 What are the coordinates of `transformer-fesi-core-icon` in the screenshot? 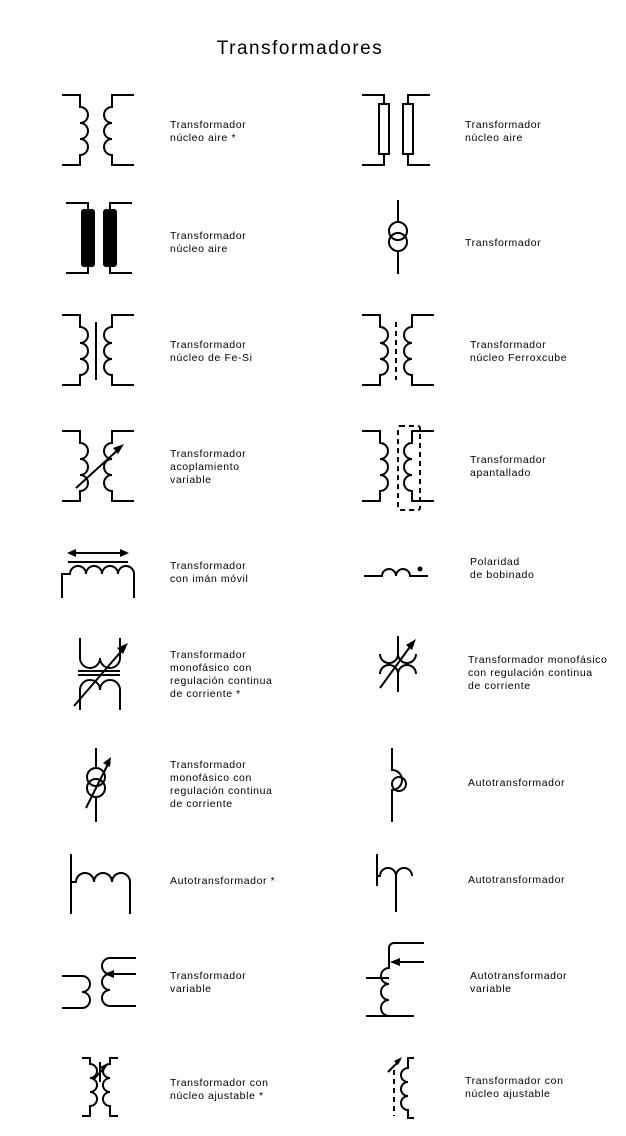 It's located at (98, 350).